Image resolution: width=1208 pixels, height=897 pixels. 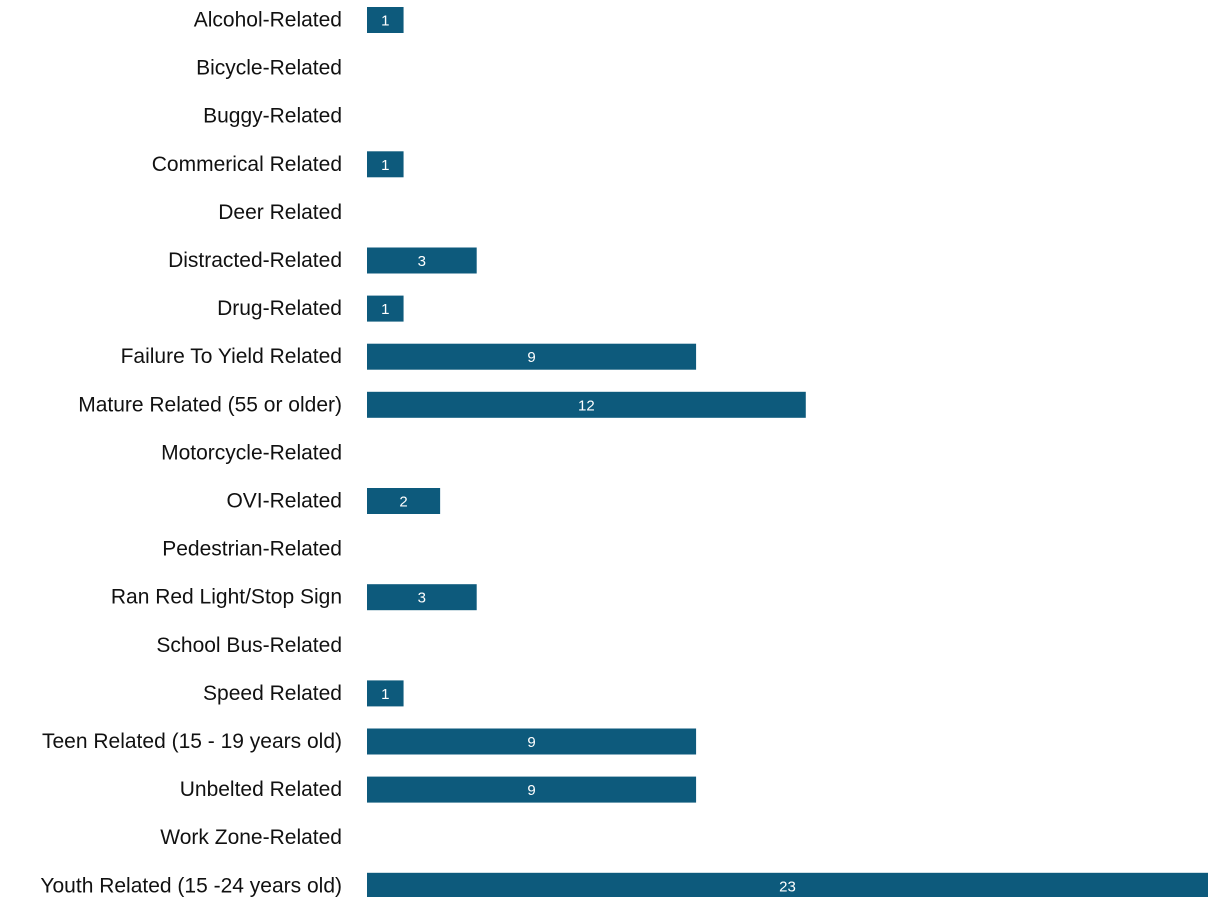 I want to click on value-label-speed-related: 1, so click(x=385, y=694).